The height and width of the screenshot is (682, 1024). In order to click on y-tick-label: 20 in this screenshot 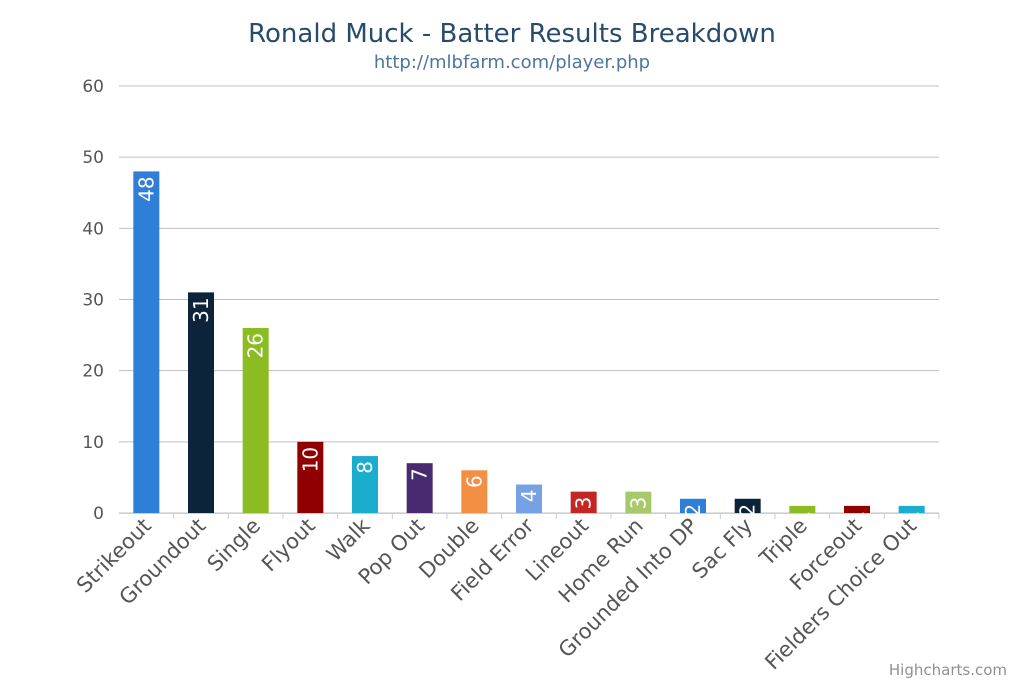, I will do `click(93, 372)`.